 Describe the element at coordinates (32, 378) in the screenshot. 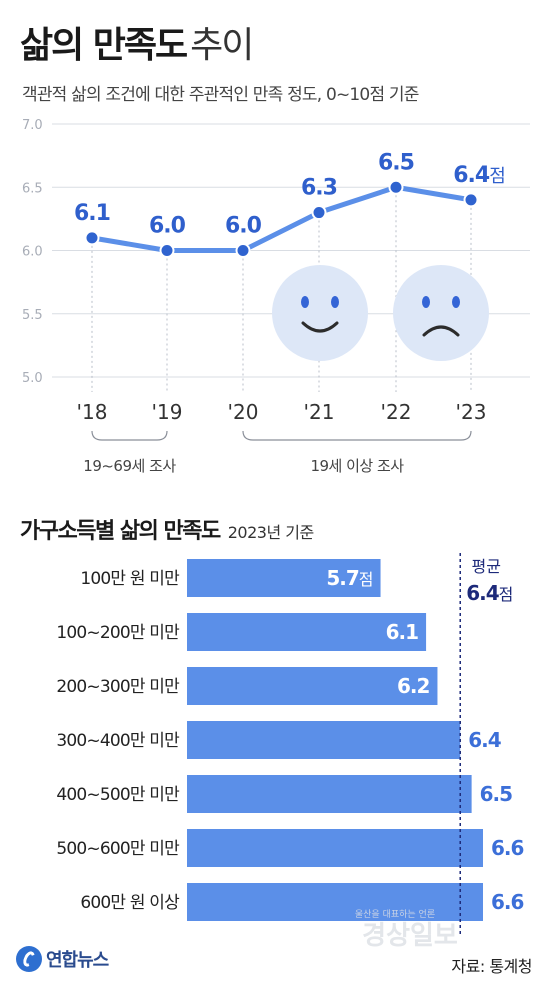

I see `y-tick-label: 5.0` at that location.